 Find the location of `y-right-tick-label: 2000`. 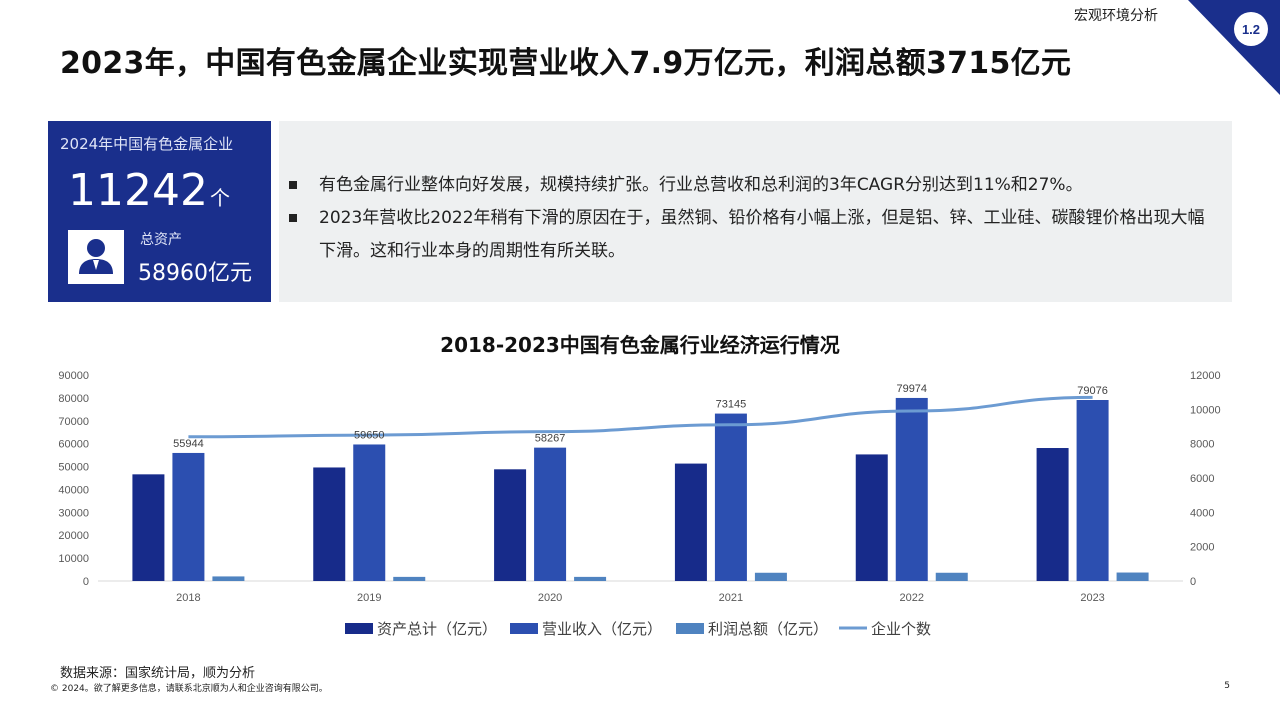

y-right-tick-label: 2000 is located at coordinates (1202, 548).